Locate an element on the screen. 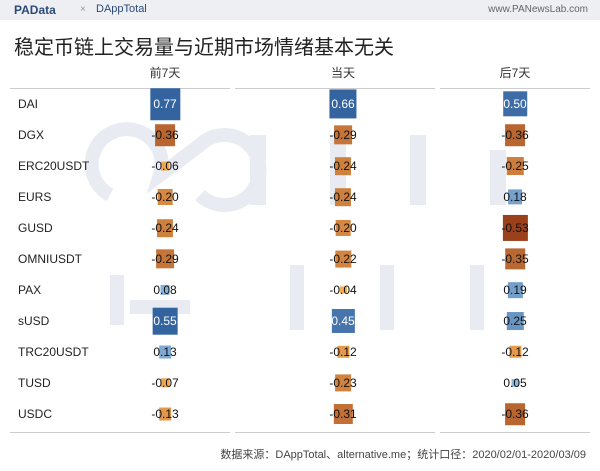  heatmap-cell: -0.20 is located at coordinates (343, 228).